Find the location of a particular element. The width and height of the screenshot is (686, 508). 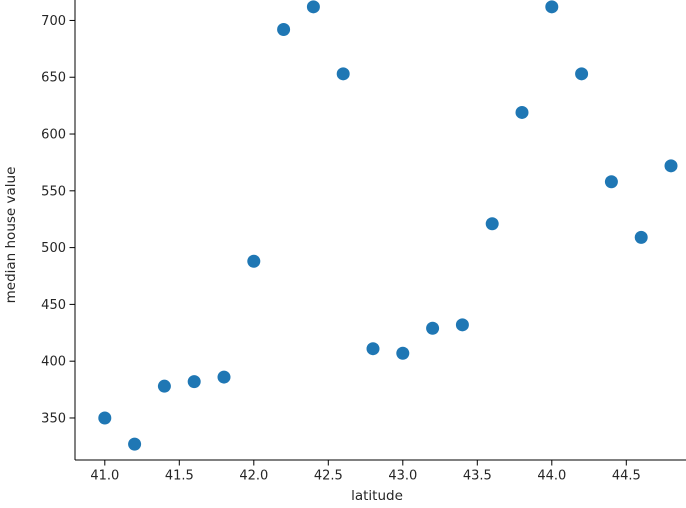

y-tick-label: 550 is located at coordinates (53, 191).